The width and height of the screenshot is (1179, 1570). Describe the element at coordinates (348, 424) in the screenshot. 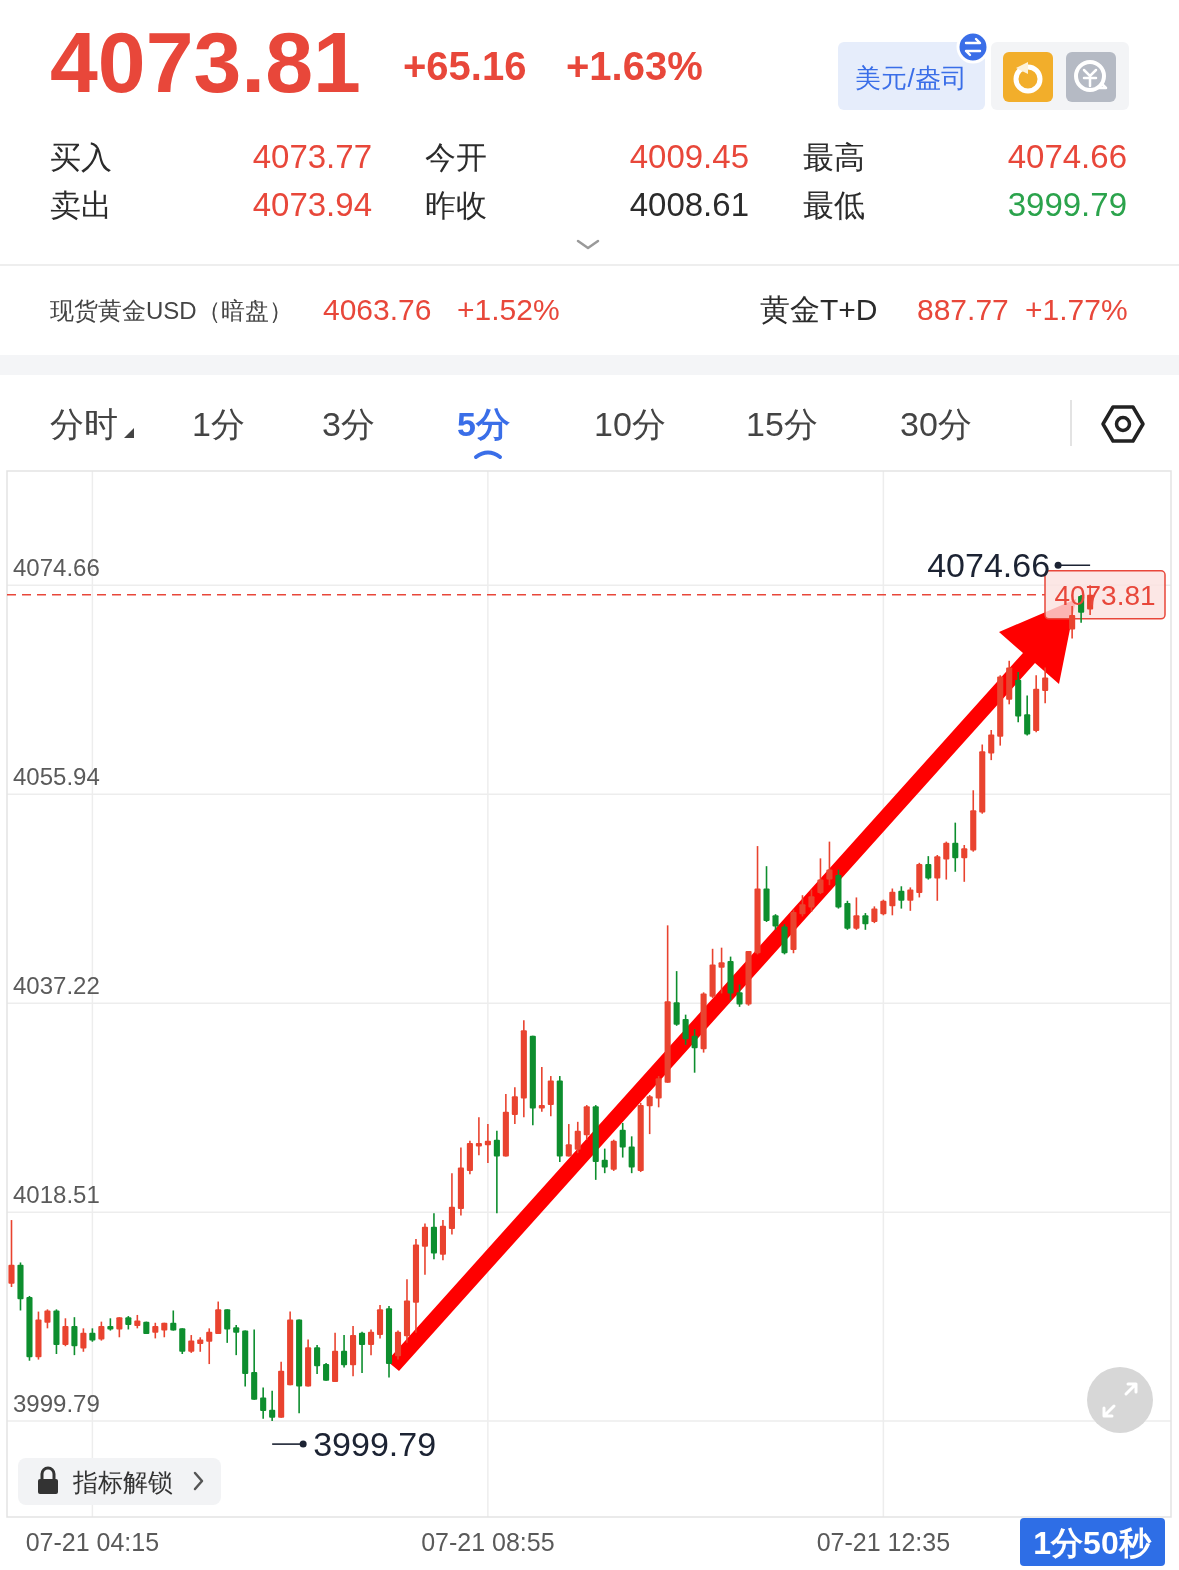

I see `text: 3分` at that location.